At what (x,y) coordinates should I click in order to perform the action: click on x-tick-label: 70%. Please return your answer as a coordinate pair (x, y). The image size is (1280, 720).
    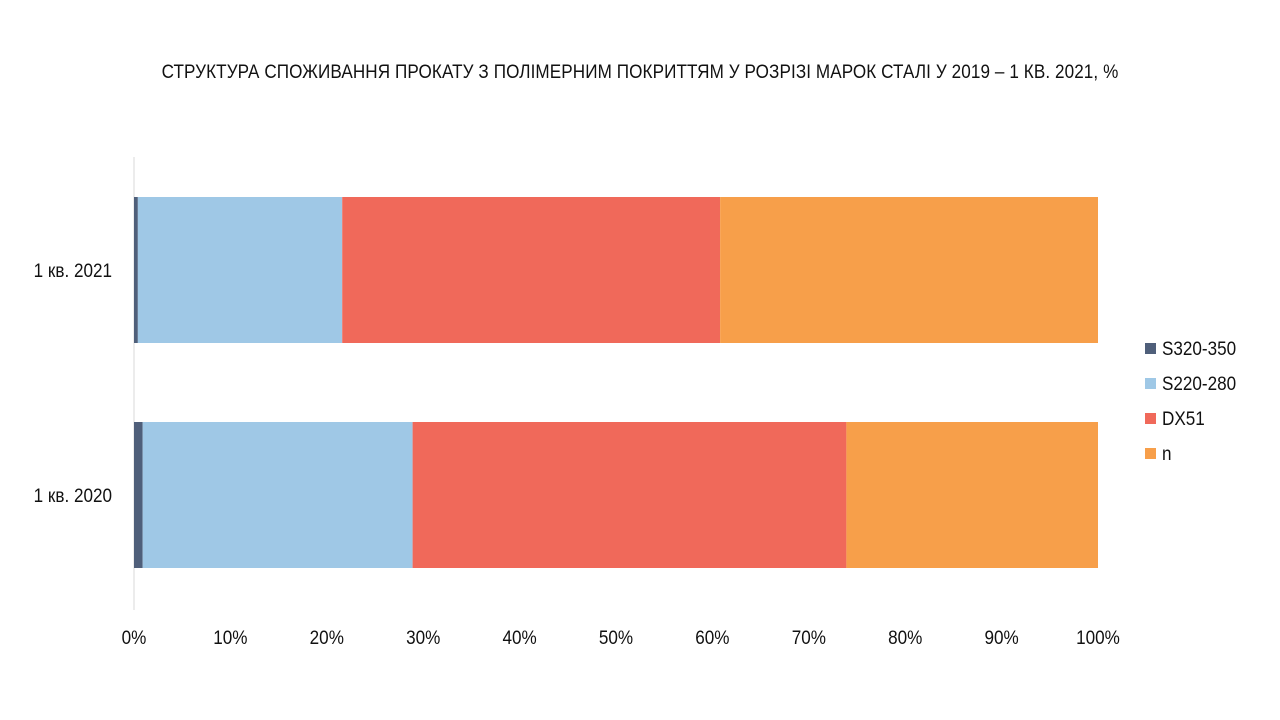
    Looking at the image, I should click on (809, 637).